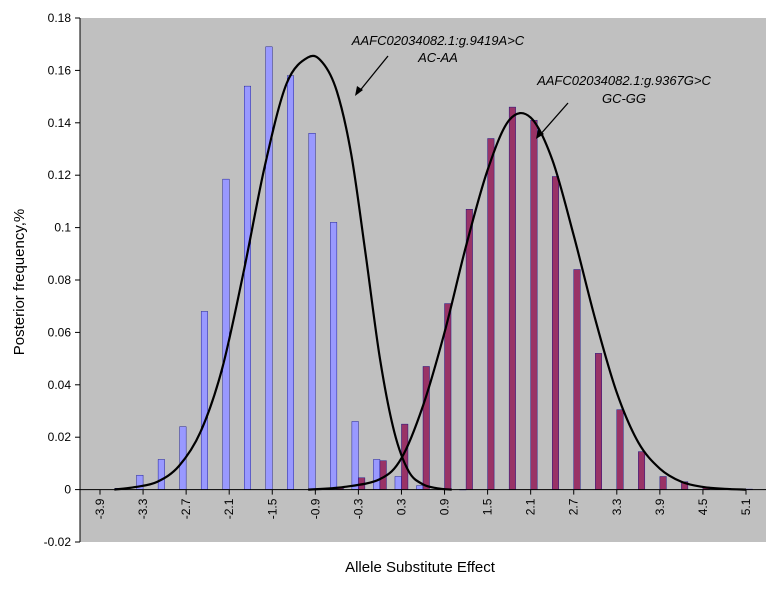  I want to click on annotation-a-arrowhead, so click(359, 91).